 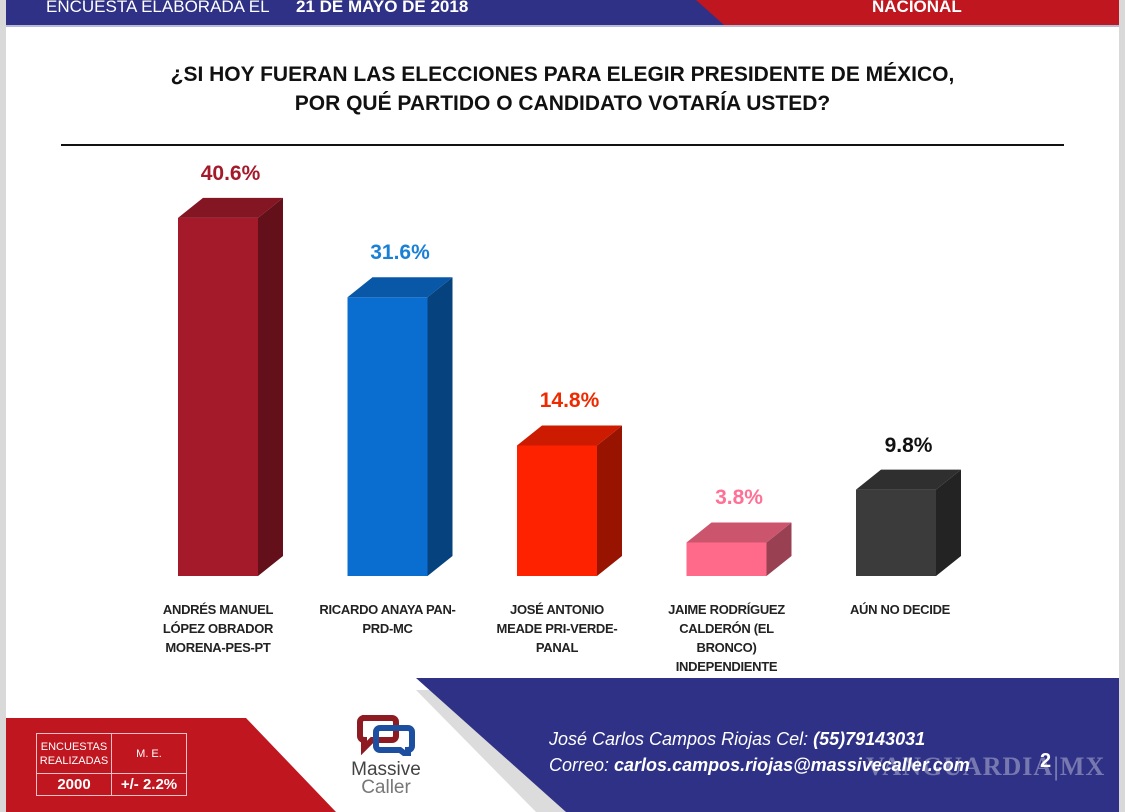 I want to click on logo-line-1: Massive, so click(x=386, y=769).